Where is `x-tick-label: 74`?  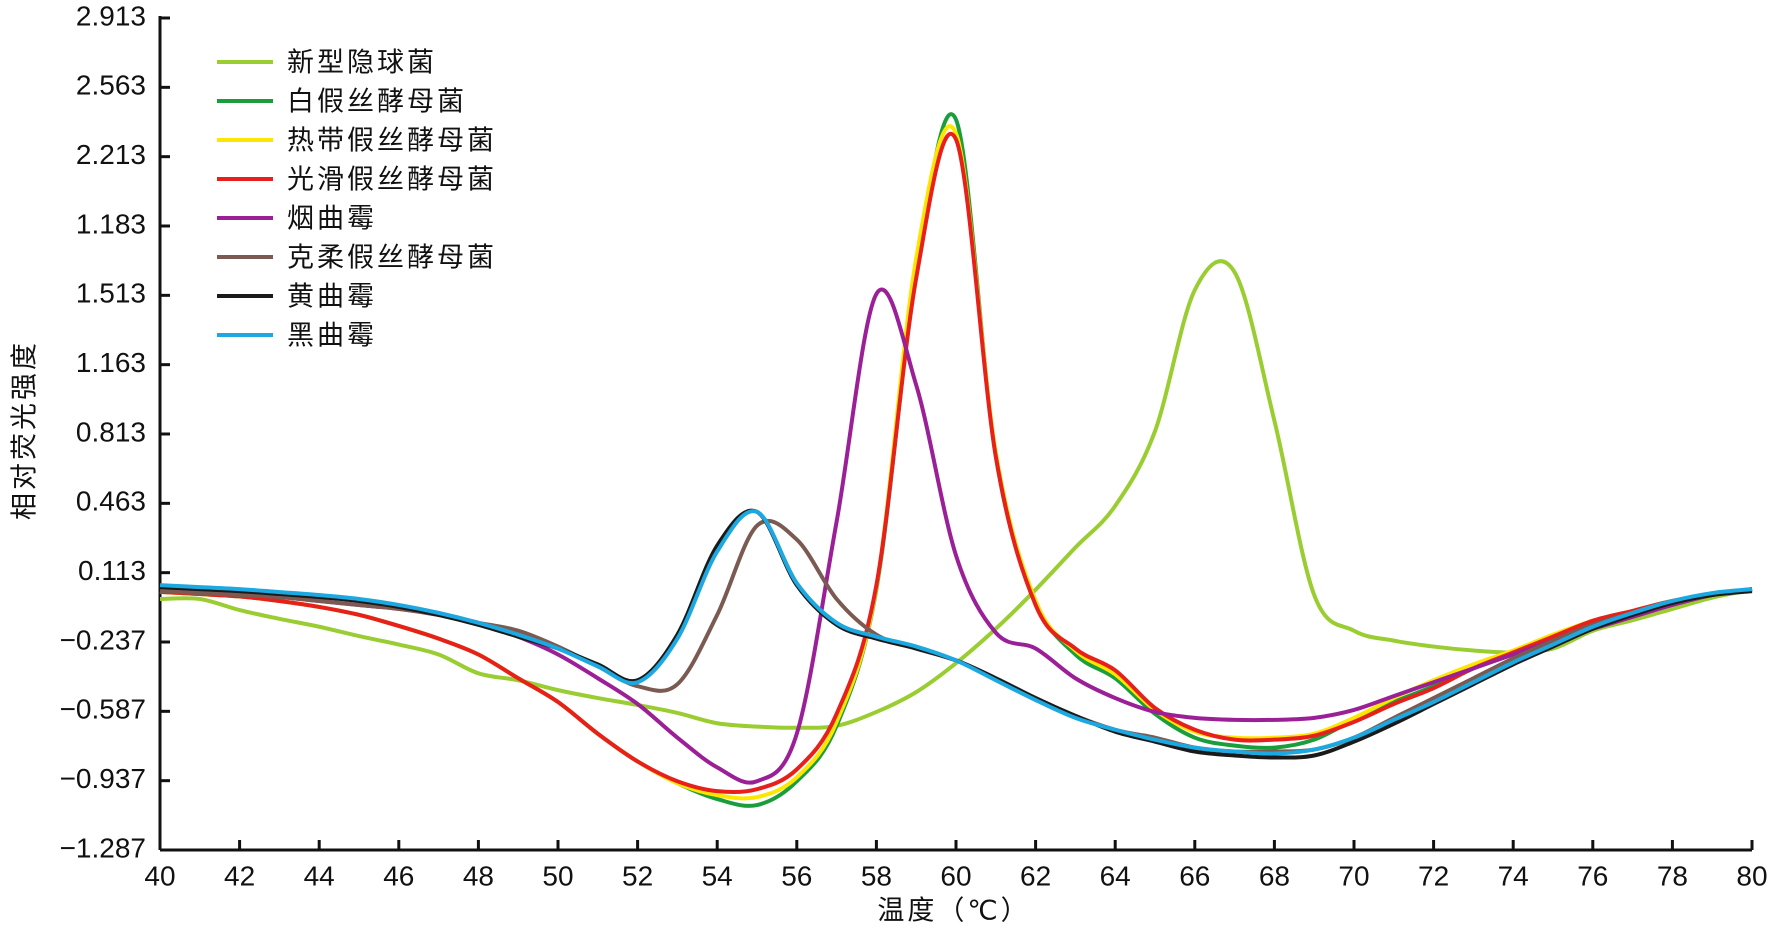 x-tick-label: 74 is located at coordinates (1513, 875).